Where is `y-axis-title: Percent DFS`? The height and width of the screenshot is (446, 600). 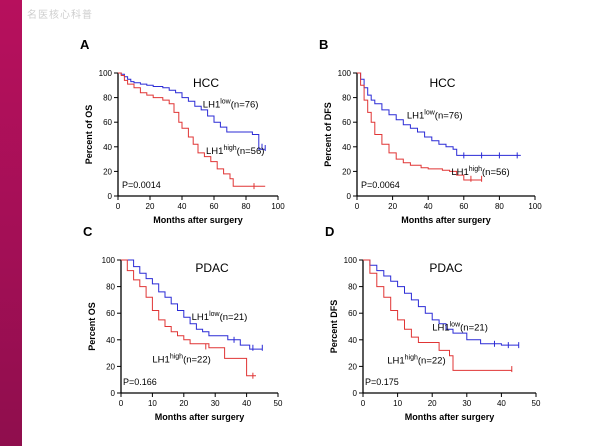 y-axis-title: Percent DFS is located at coordinates (334, 327).